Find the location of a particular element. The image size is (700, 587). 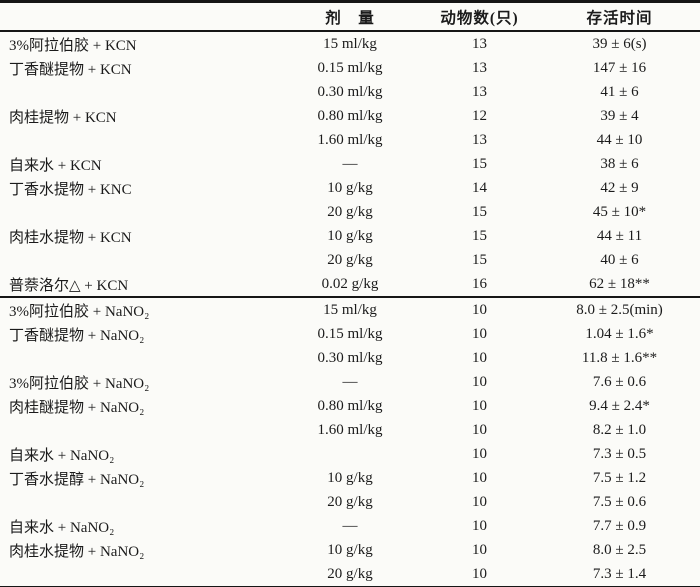

survival-time-cell: 39 ± 4 is located at coordinates (619, 115).